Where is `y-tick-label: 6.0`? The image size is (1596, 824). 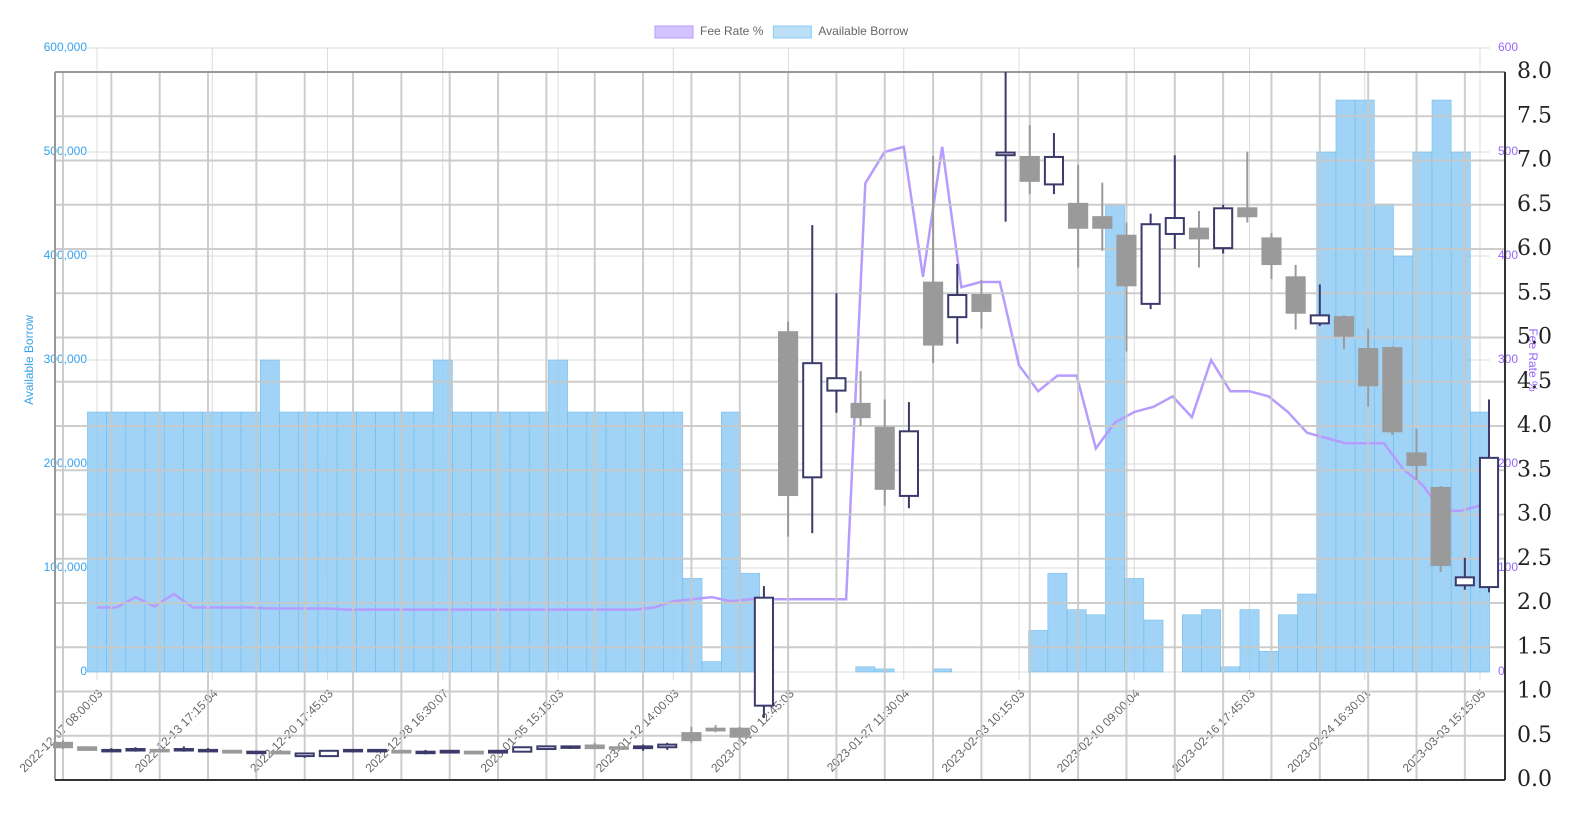 y-tick-label: 6.0 is located at coordinates (1534, 248).